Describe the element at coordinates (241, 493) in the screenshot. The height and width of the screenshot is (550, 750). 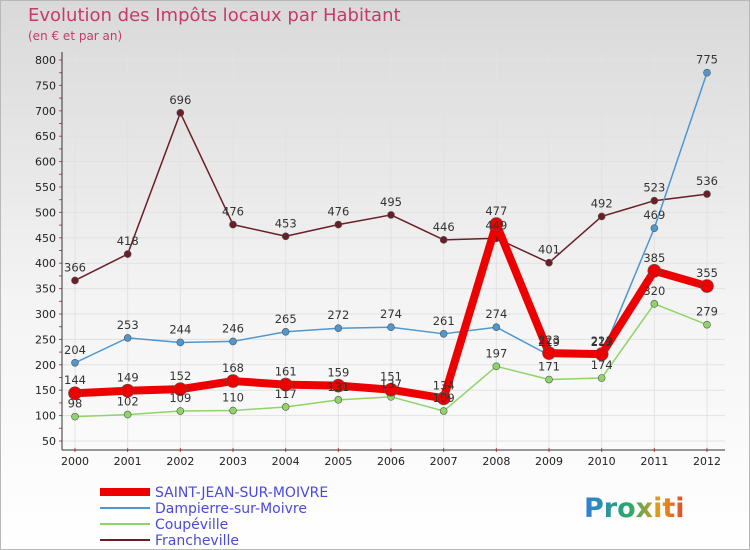
I see `legend-label: SAINT-JEAN-SUR-MOIVRE` at that location.